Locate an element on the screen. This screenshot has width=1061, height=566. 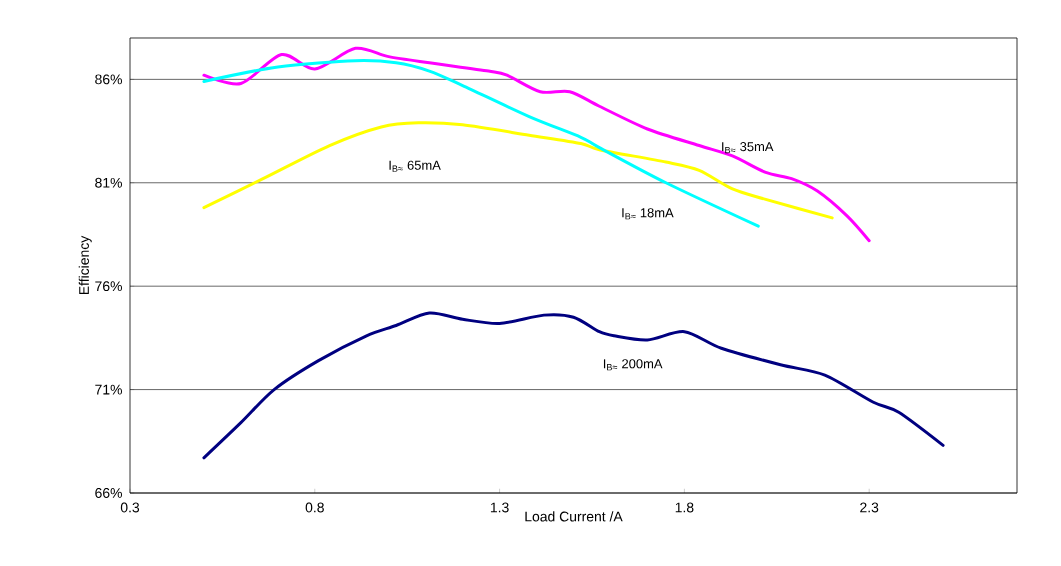
y-tick-label: 66% is located at coordinates (108, 493).